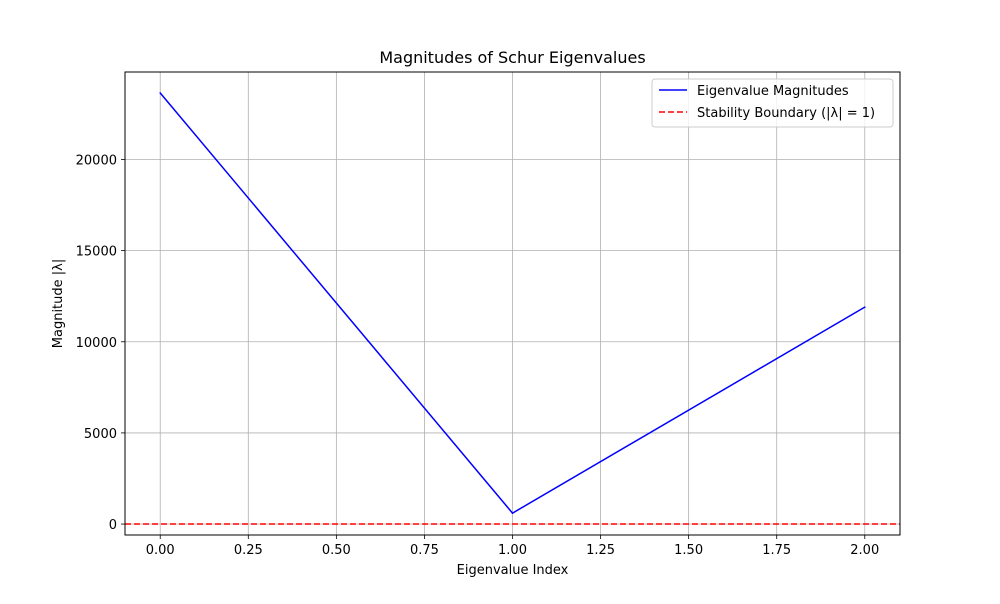 The height and width of the screenshot is (604, 1000). What do you see at coordinates (786, 113) in the screenshot?
I see `legend-label-stability-boundary: Stability Boundary (|λ| = 1)` at bounding box center [786, 113].